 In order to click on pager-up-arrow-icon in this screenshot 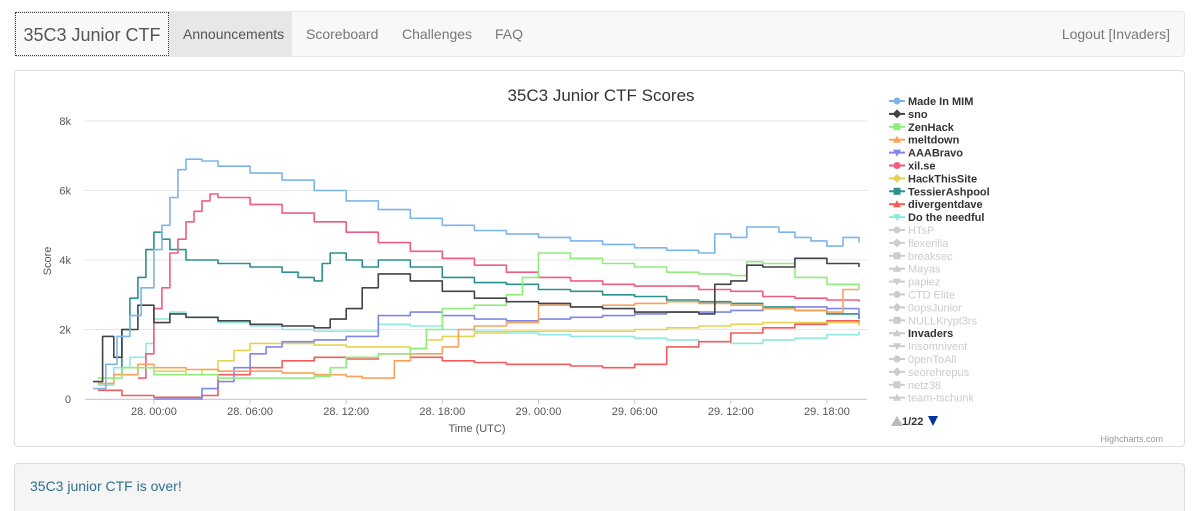, I will do `click(897, 421)`.